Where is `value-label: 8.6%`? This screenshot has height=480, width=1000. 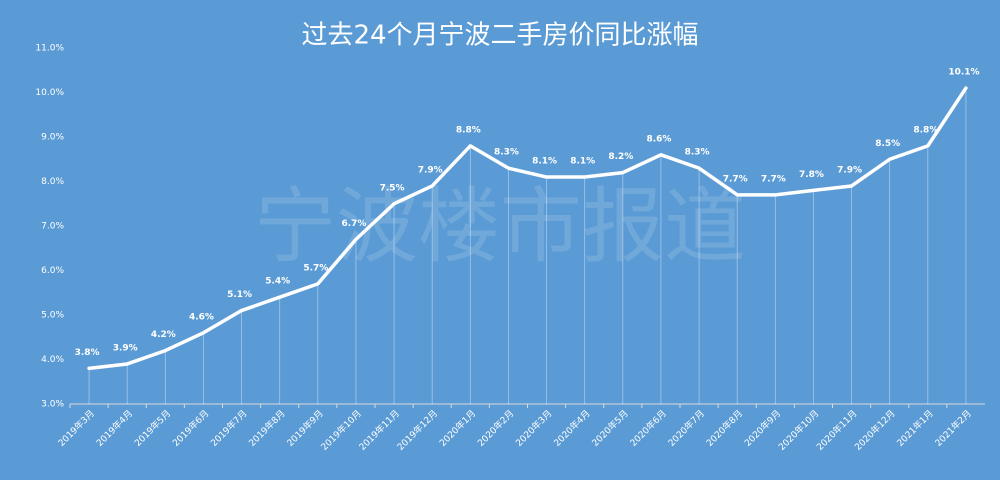 value-label: 8.6% is located at coordinates (658, 139).